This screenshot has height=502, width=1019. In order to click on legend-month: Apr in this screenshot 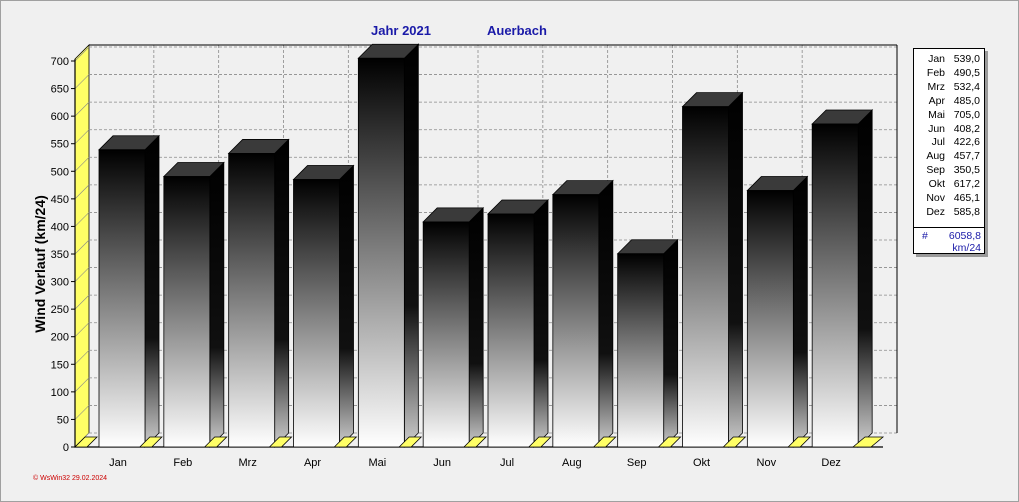, I will do `click(936, 100)`.